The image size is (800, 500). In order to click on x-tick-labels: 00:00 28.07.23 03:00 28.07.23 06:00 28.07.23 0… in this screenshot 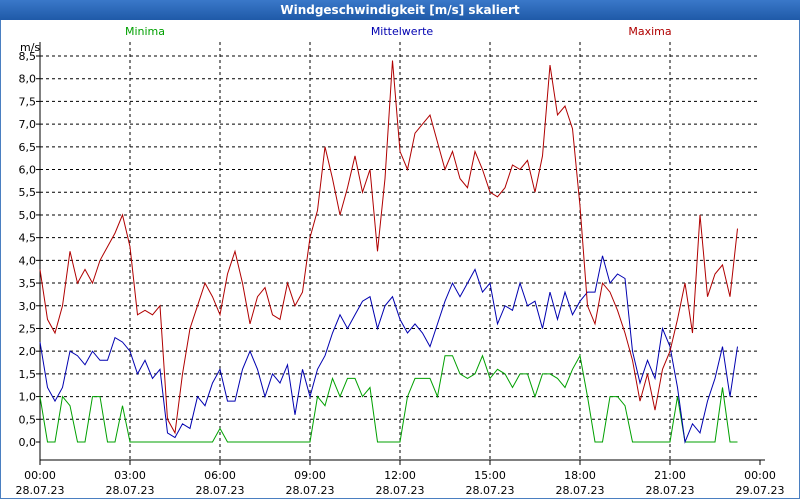, I will do `click(400, 478)`.